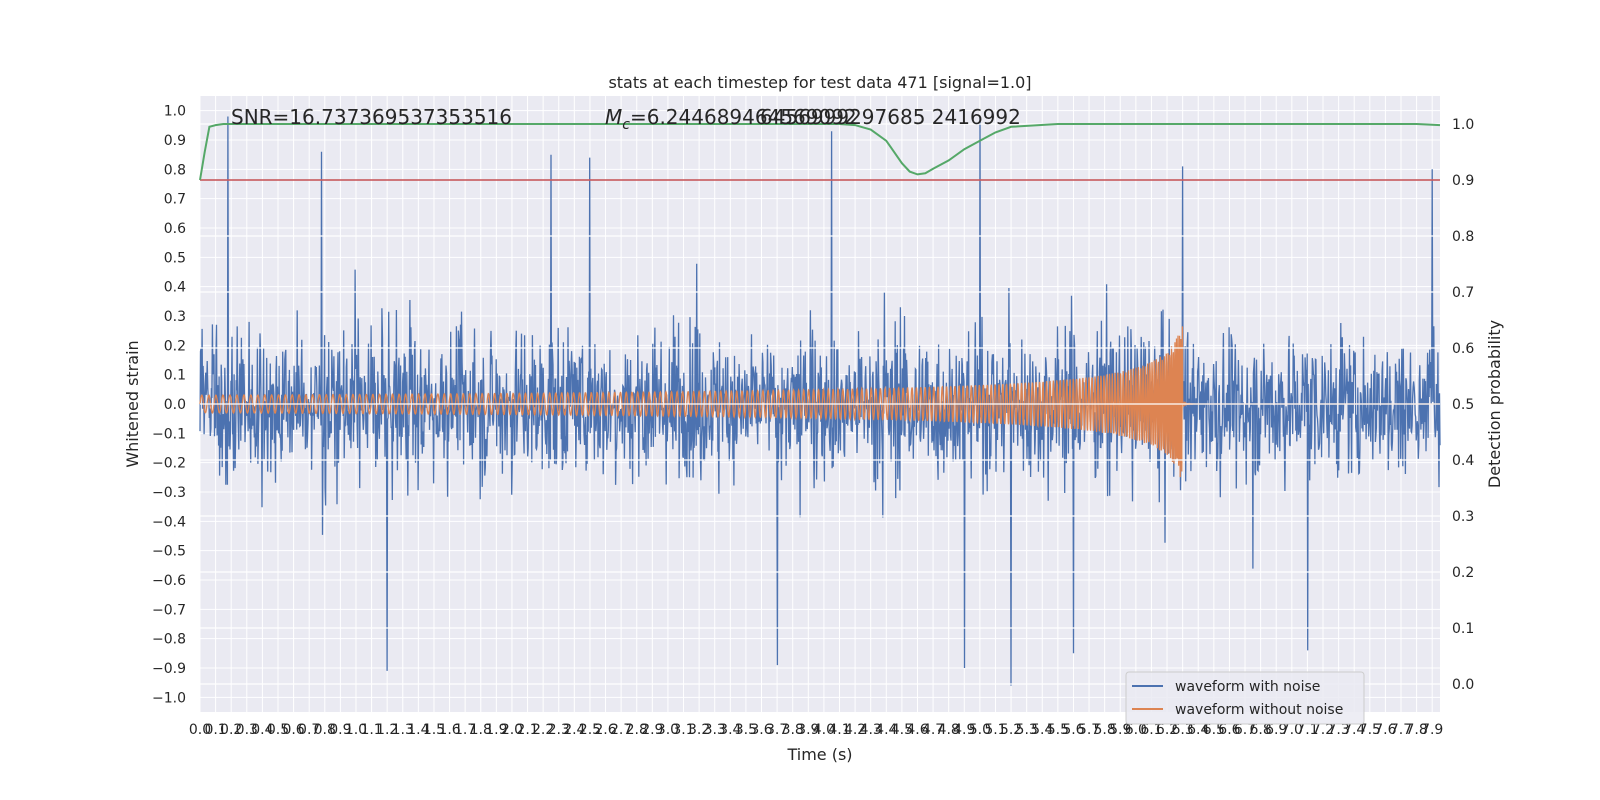 The height and width of the screenshot is (800, 1600). Describe the element at coordinates (200, 730) in the screenshot. I see `x-tick-label: 0.0` at that location.